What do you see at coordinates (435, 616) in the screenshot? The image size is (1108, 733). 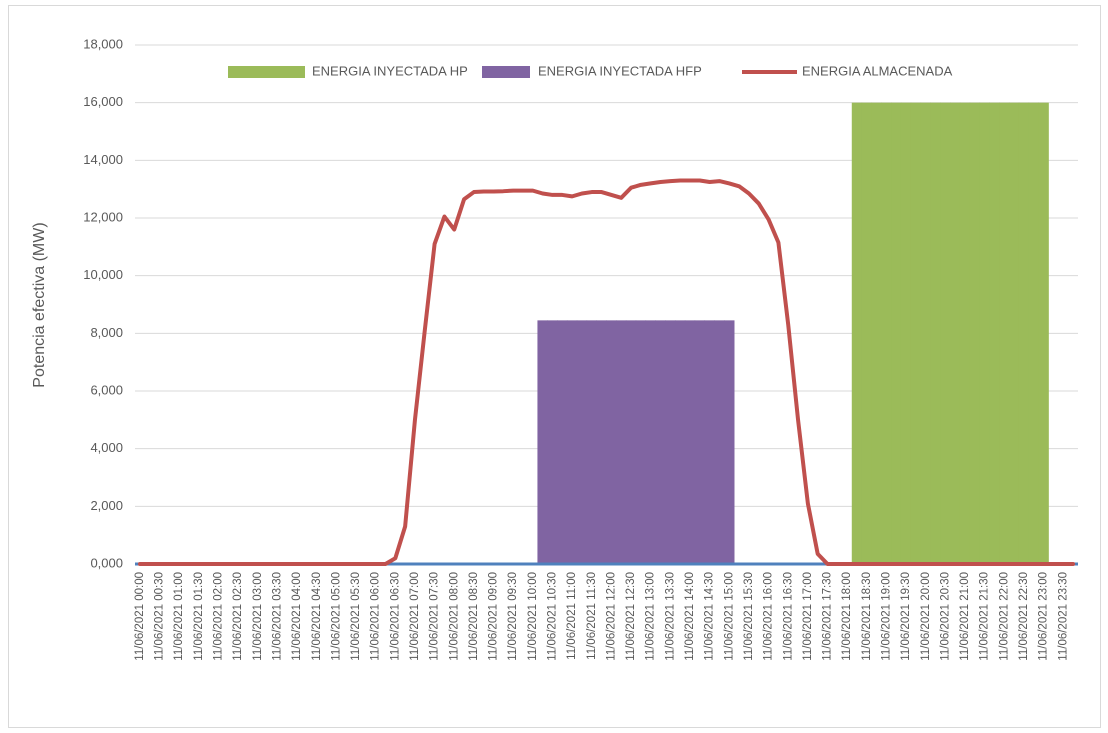 I see `x-tick-label: 11/06/2021 07:30` at bounding box center [435, 616].